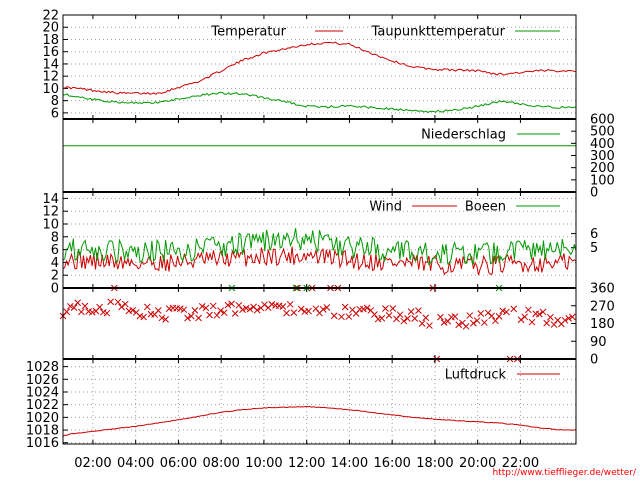 Image resolution: width=640 pixels, height=484 pixels. I want to click on series-line-taupunkttemperatur, so click(320, 102).